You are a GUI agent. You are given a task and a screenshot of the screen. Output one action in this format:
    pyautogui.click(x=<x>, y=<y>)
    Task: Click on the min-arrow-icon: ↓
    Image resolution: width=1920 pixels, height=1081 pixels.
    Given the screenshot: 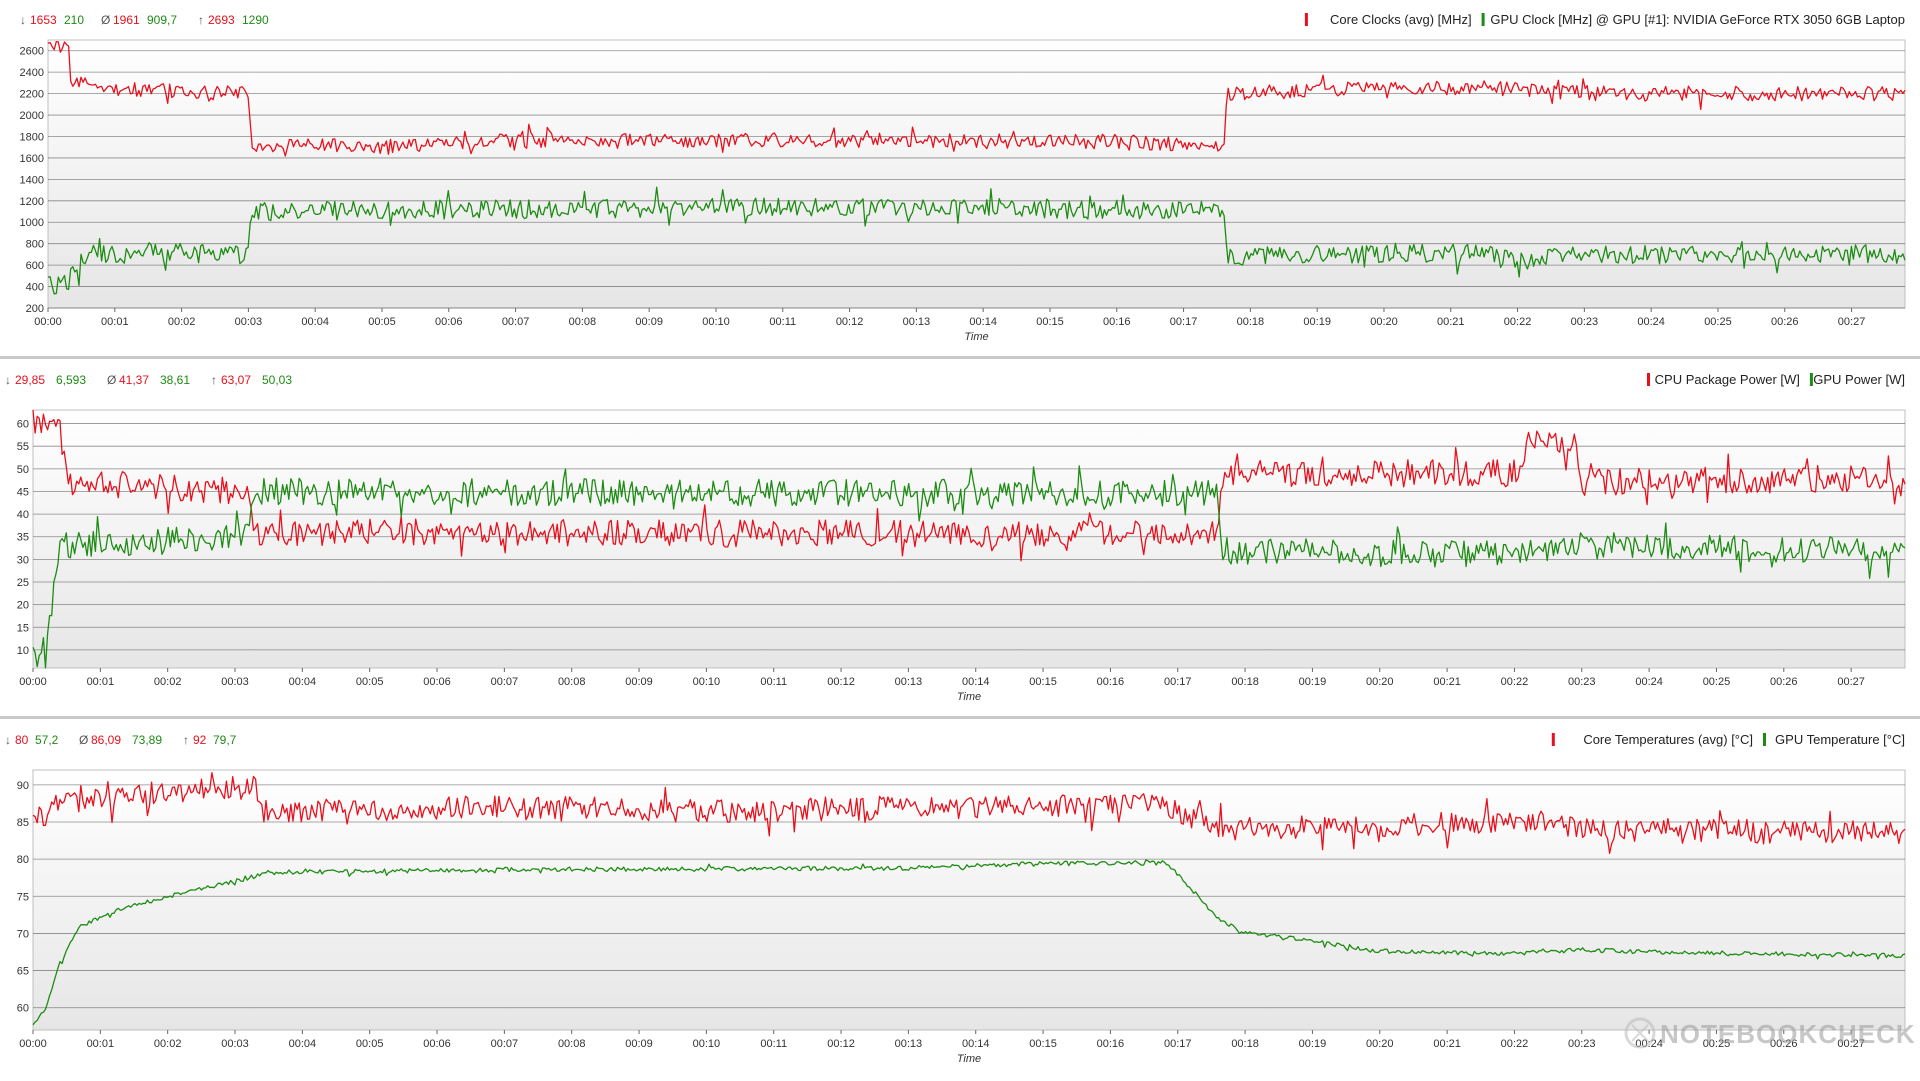 What is the action you would take?
    pyautogui.click(x=8, y=740)
    